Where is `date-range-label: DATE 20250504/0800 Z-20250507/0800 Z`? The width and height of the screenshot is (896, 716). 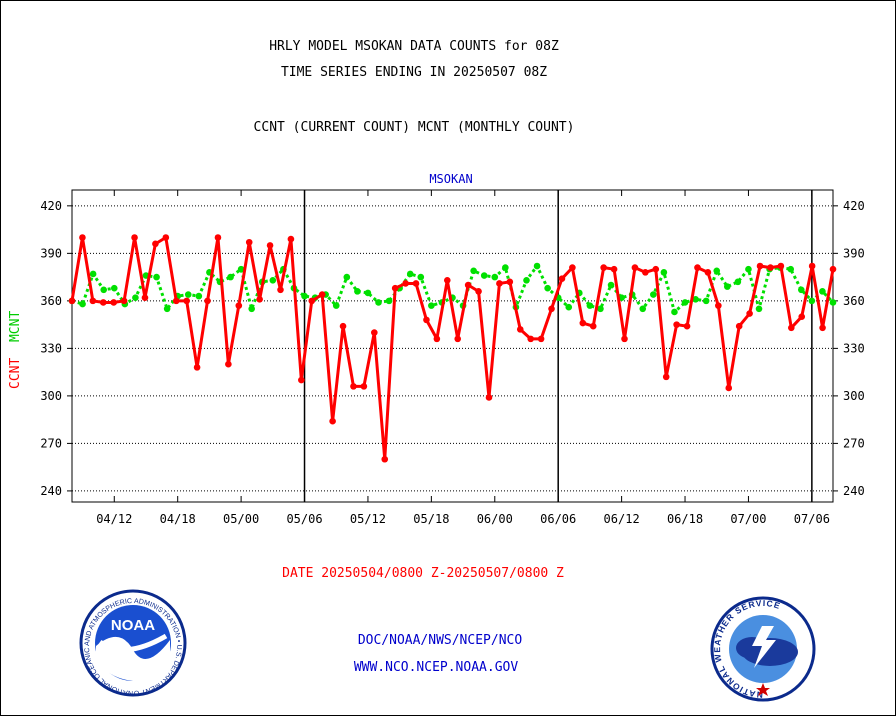 date-range-label: DATE 20250504/0800 Z-20250507/0800 Z is located at coordinates (423, 573).